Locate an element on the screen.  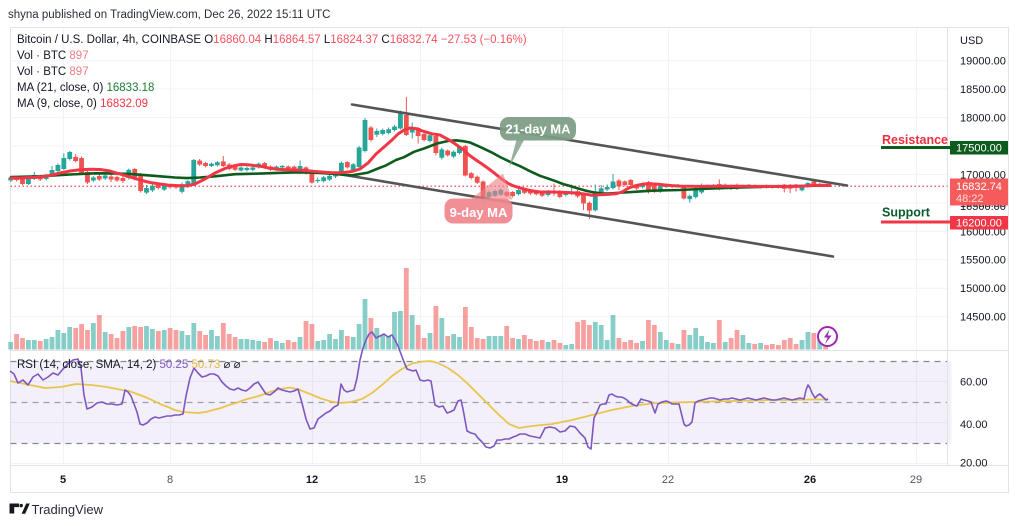
svg-text: 8 is located at coordinates (170, 480).